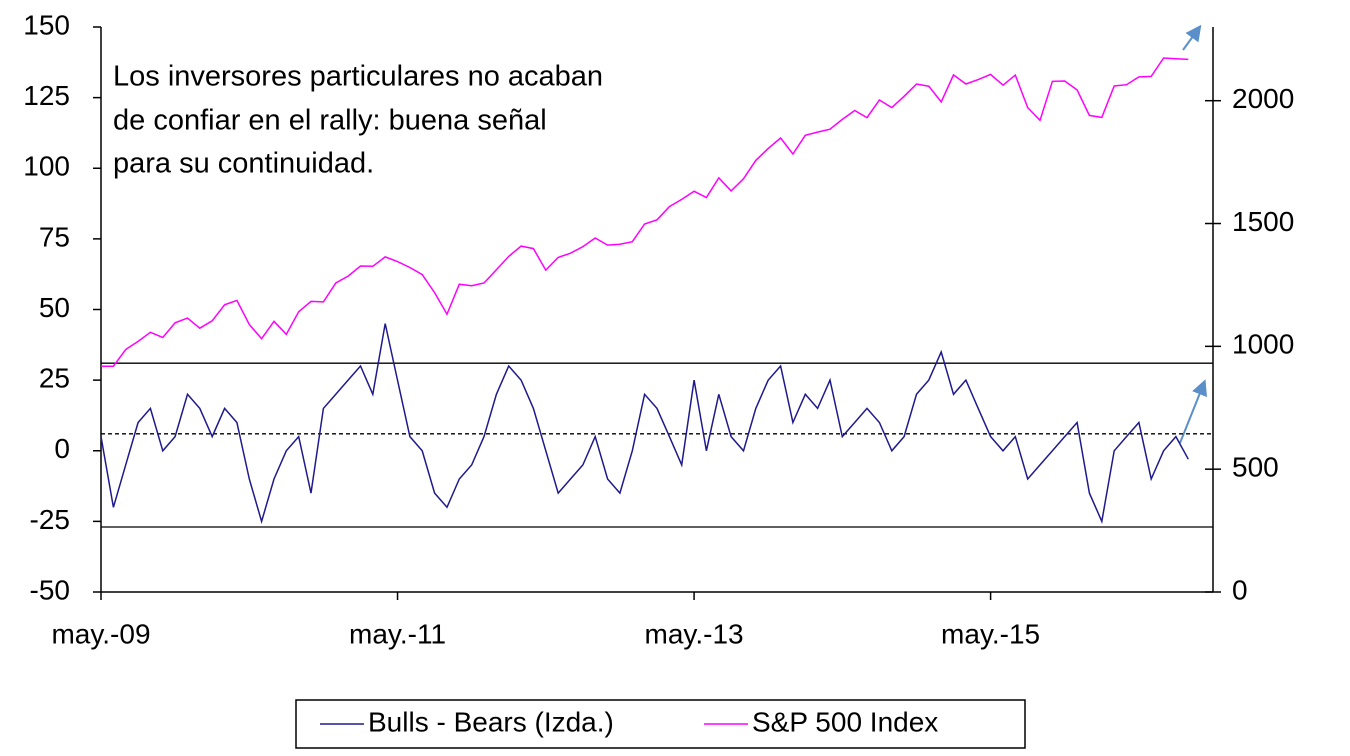 Image resolution: width=1350 pixels, height=756 pixels. What do you see at coordinates (54, 378) in the screenshot?
I see `y-tick-label: 25` at bounding box center [54, 378].